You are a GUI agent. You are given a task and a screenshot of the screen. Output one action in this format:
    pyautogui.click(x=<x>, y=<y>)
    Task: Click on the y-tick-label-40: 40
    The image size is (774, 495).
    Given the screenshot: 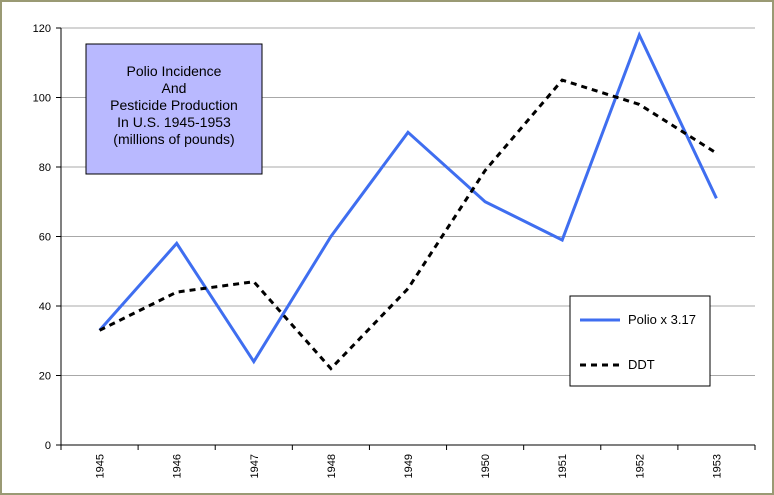 What is the action you would take?
    pyautogui.click(x=45, y=307)
    